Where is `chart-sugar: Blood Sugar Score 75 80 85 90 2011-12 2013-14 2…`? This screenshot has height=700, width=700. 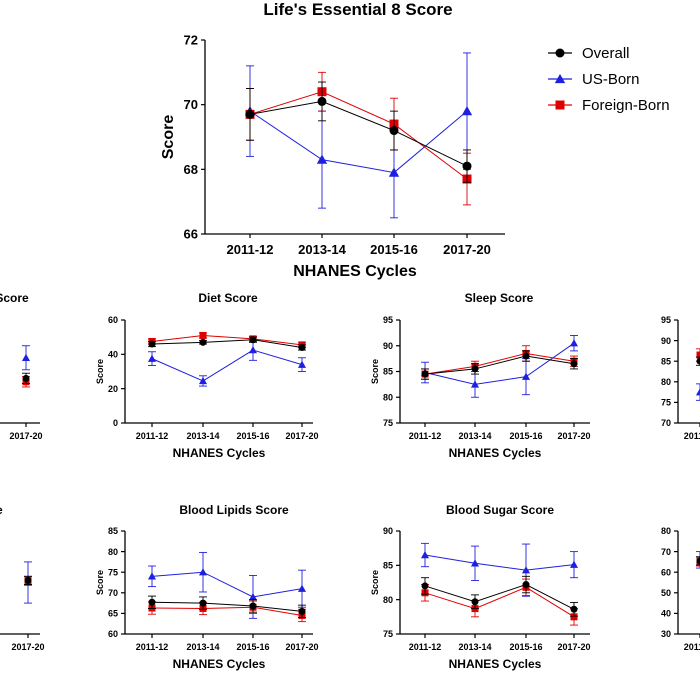 chart-sugar: Blood Sugar Score 75 80 85 90 2011-12 2013-14 2… is located at coordinates (480, 587).